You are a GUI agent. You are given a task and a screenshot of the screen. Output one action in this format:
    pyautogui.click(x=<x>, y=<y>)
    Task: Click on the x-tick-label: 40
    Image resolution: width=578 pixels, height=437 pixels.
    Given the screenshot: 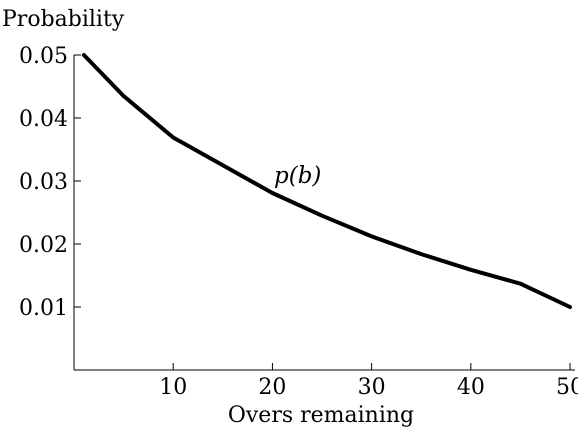 What is the action you would take?
    pyautogui.click(x=471, y=387)
    